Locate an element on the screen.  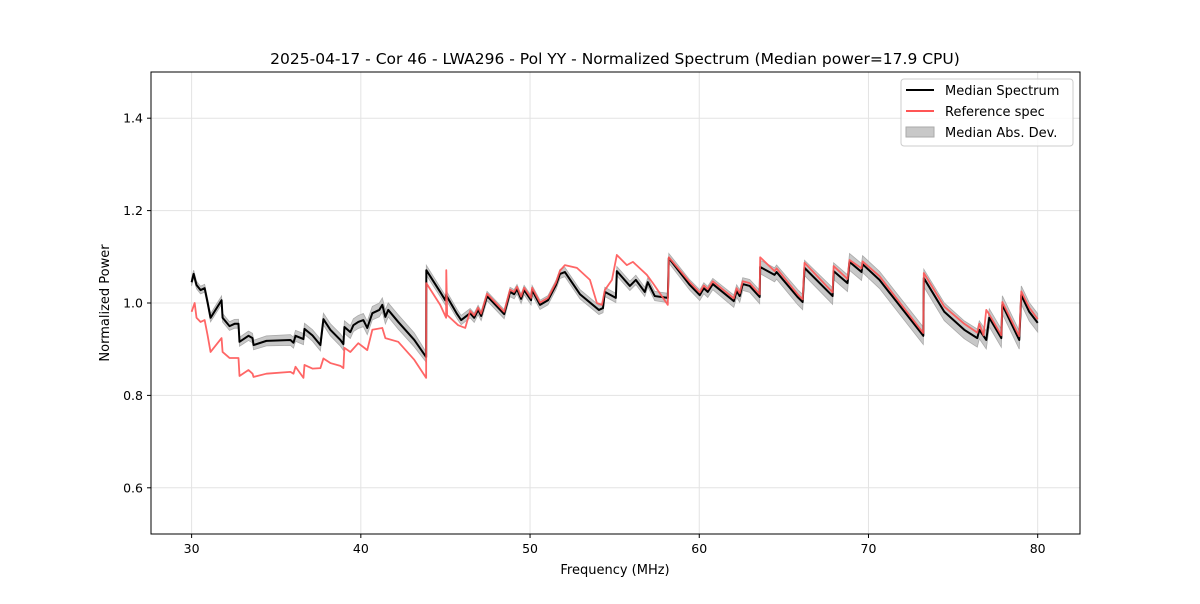
x-tick-label: 70 is located at coordinates (869, 548).